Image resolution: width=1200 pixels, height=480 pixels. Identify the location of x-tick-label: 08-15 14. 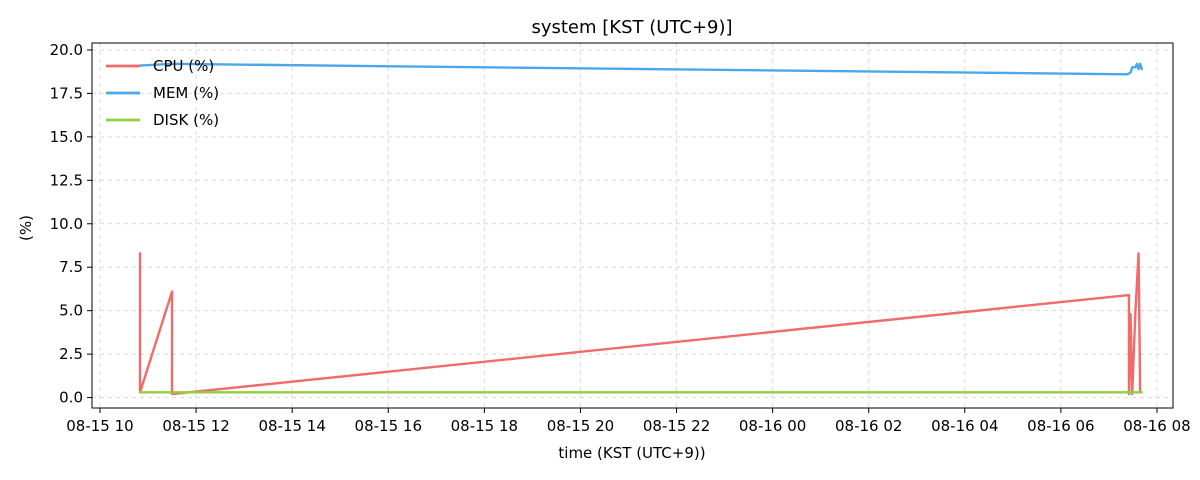
(291, 426).